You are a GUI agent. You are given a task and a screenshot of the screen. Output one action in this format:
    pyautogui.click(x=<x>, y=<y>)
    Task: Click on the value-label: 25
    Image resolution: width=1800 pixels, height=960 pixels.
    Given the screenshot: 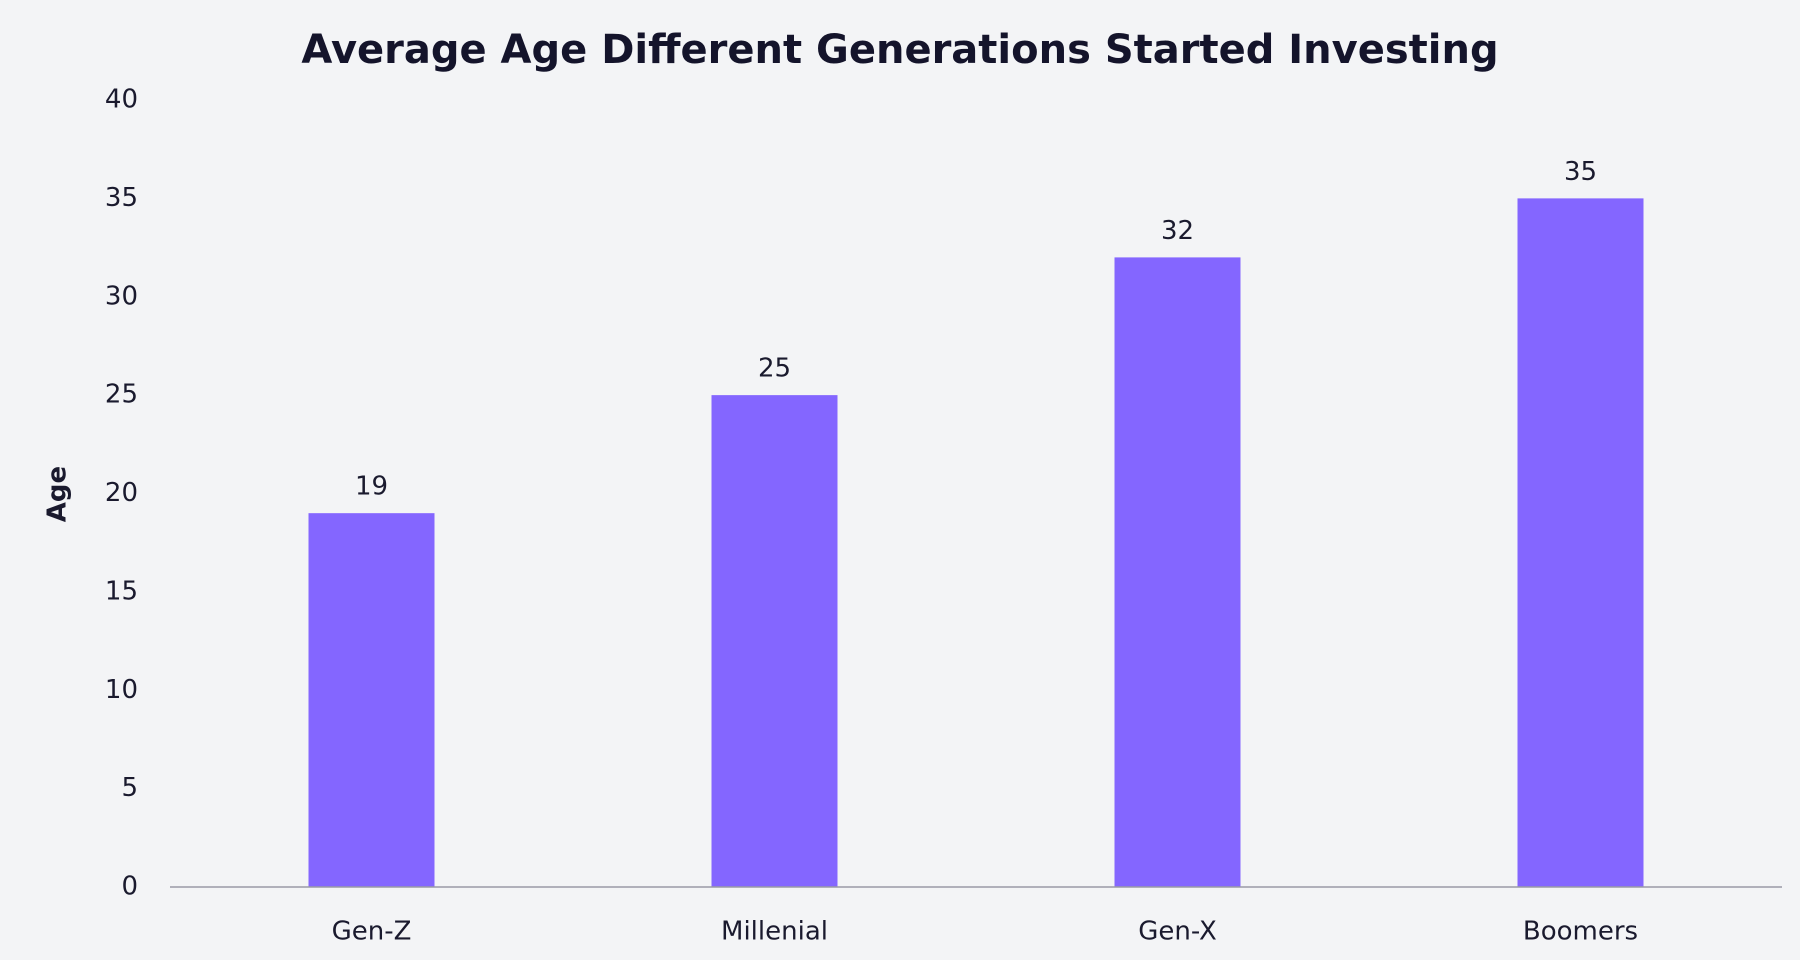 What is the action you would take?
    pyautogui.click(x=774, y=369)
    